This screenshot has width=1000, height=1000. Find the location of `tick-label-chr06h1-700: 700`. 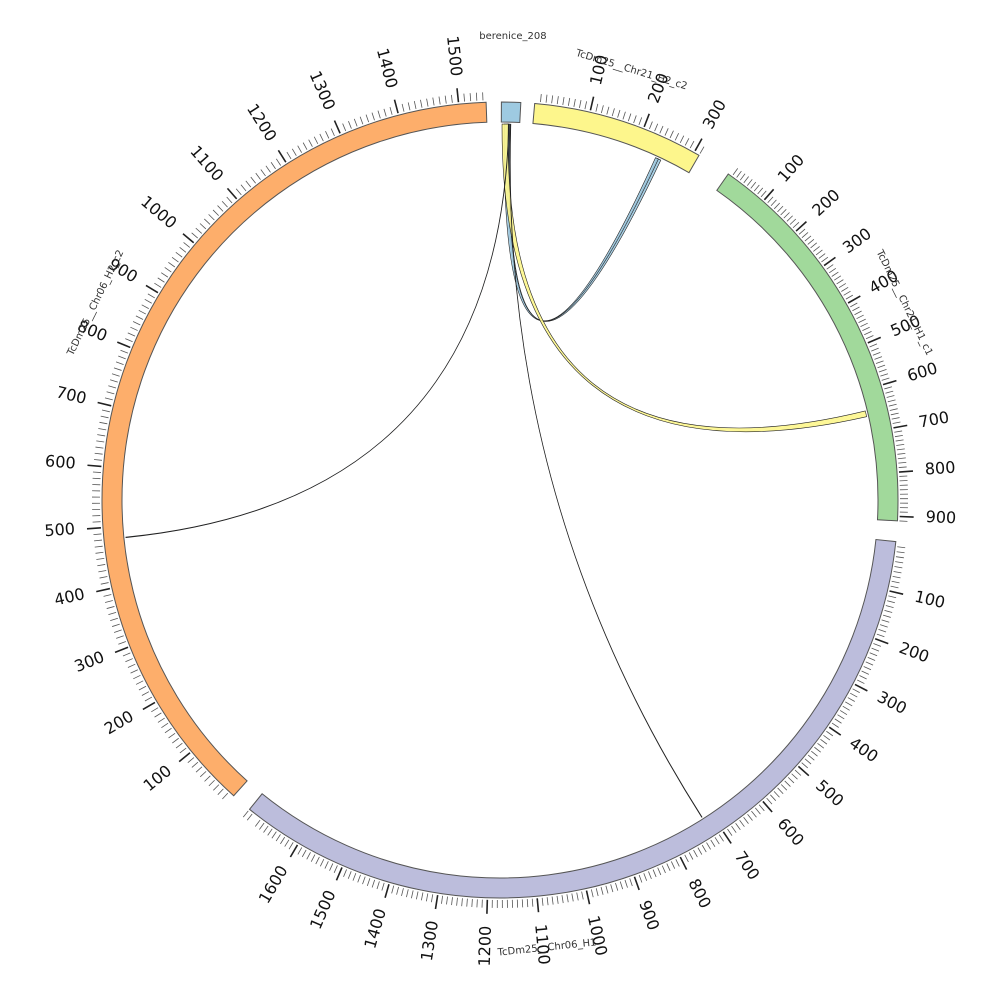

tick-label-chr06h1-700: 700 is located at coordinates (747, 866).